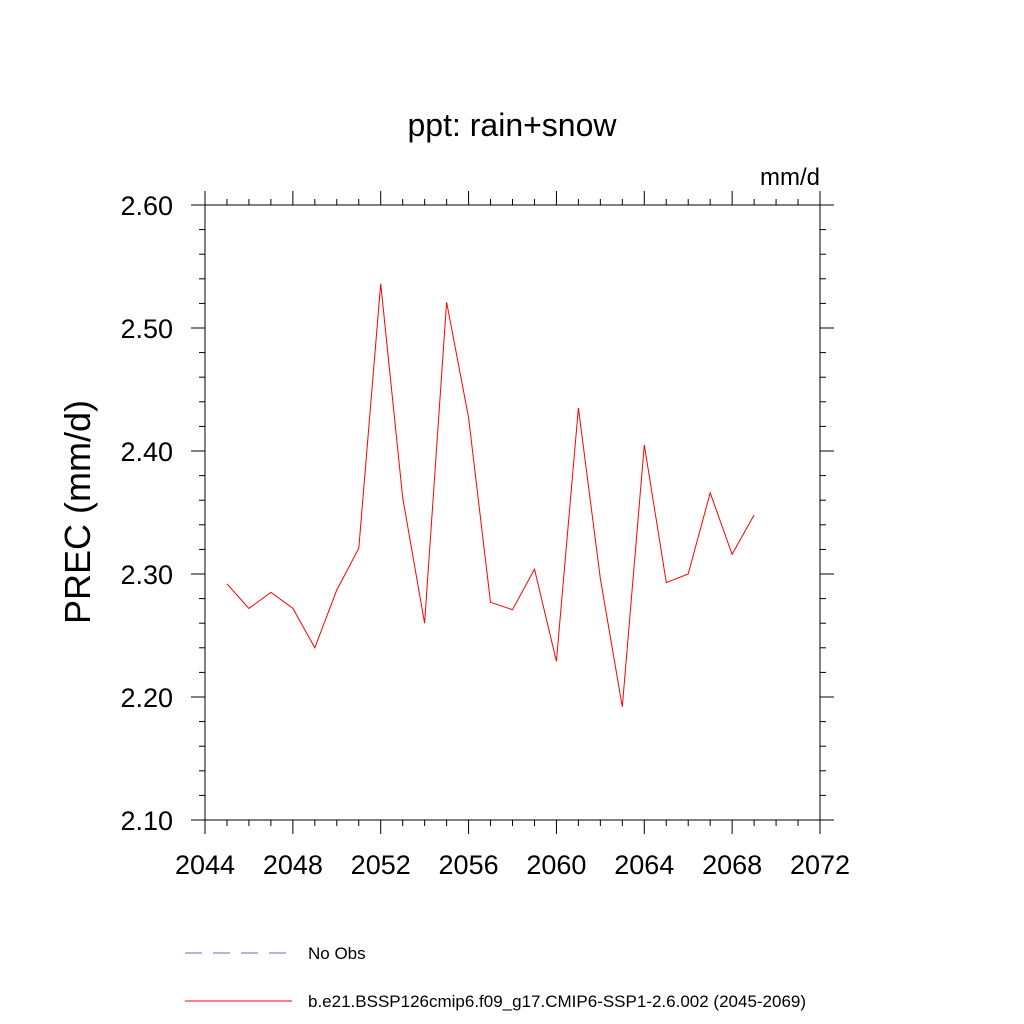 This screenshot has width=1024, height=1024. Describe the element at coordinates (337, 953) in the screenshot. I see `legend-label-no-obs: No Obs` at that location.